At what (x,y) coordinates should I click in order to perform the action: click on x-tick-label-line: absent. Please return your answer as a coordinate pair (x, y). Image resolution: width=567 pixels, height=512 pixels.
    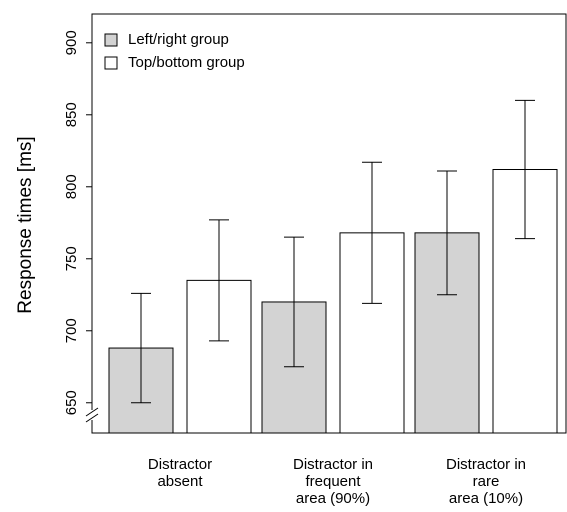
    Looking at the image, I should click on (180, 481).